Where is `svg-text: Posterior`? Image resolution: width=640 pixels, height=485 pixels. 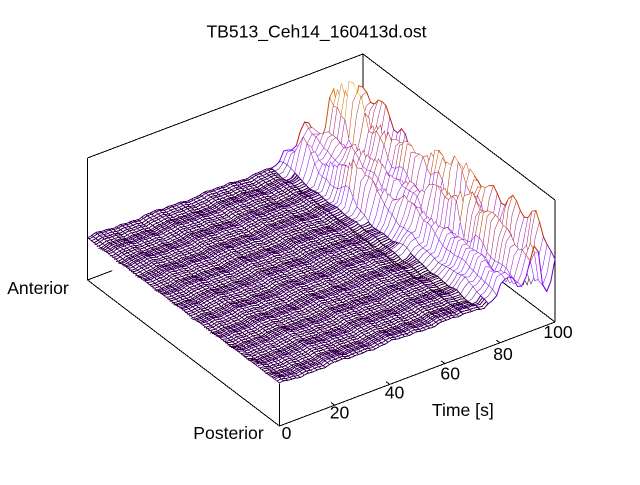
svg-text: Posterior is located at coordinates (228, 433).